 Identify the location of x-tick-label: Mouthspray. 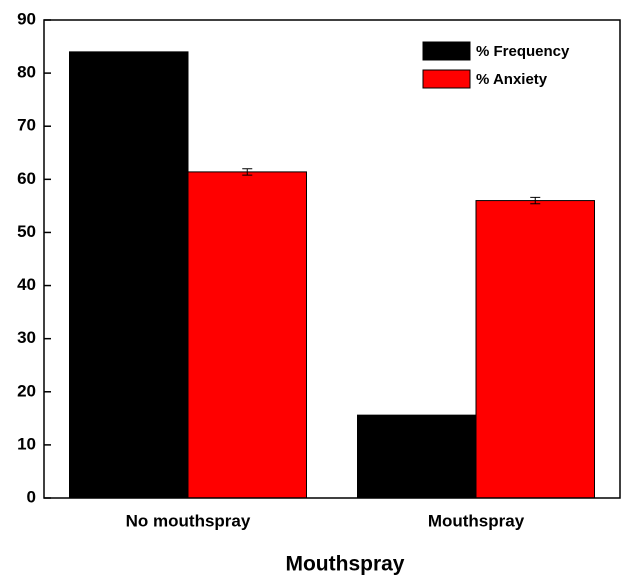
(476, 520).